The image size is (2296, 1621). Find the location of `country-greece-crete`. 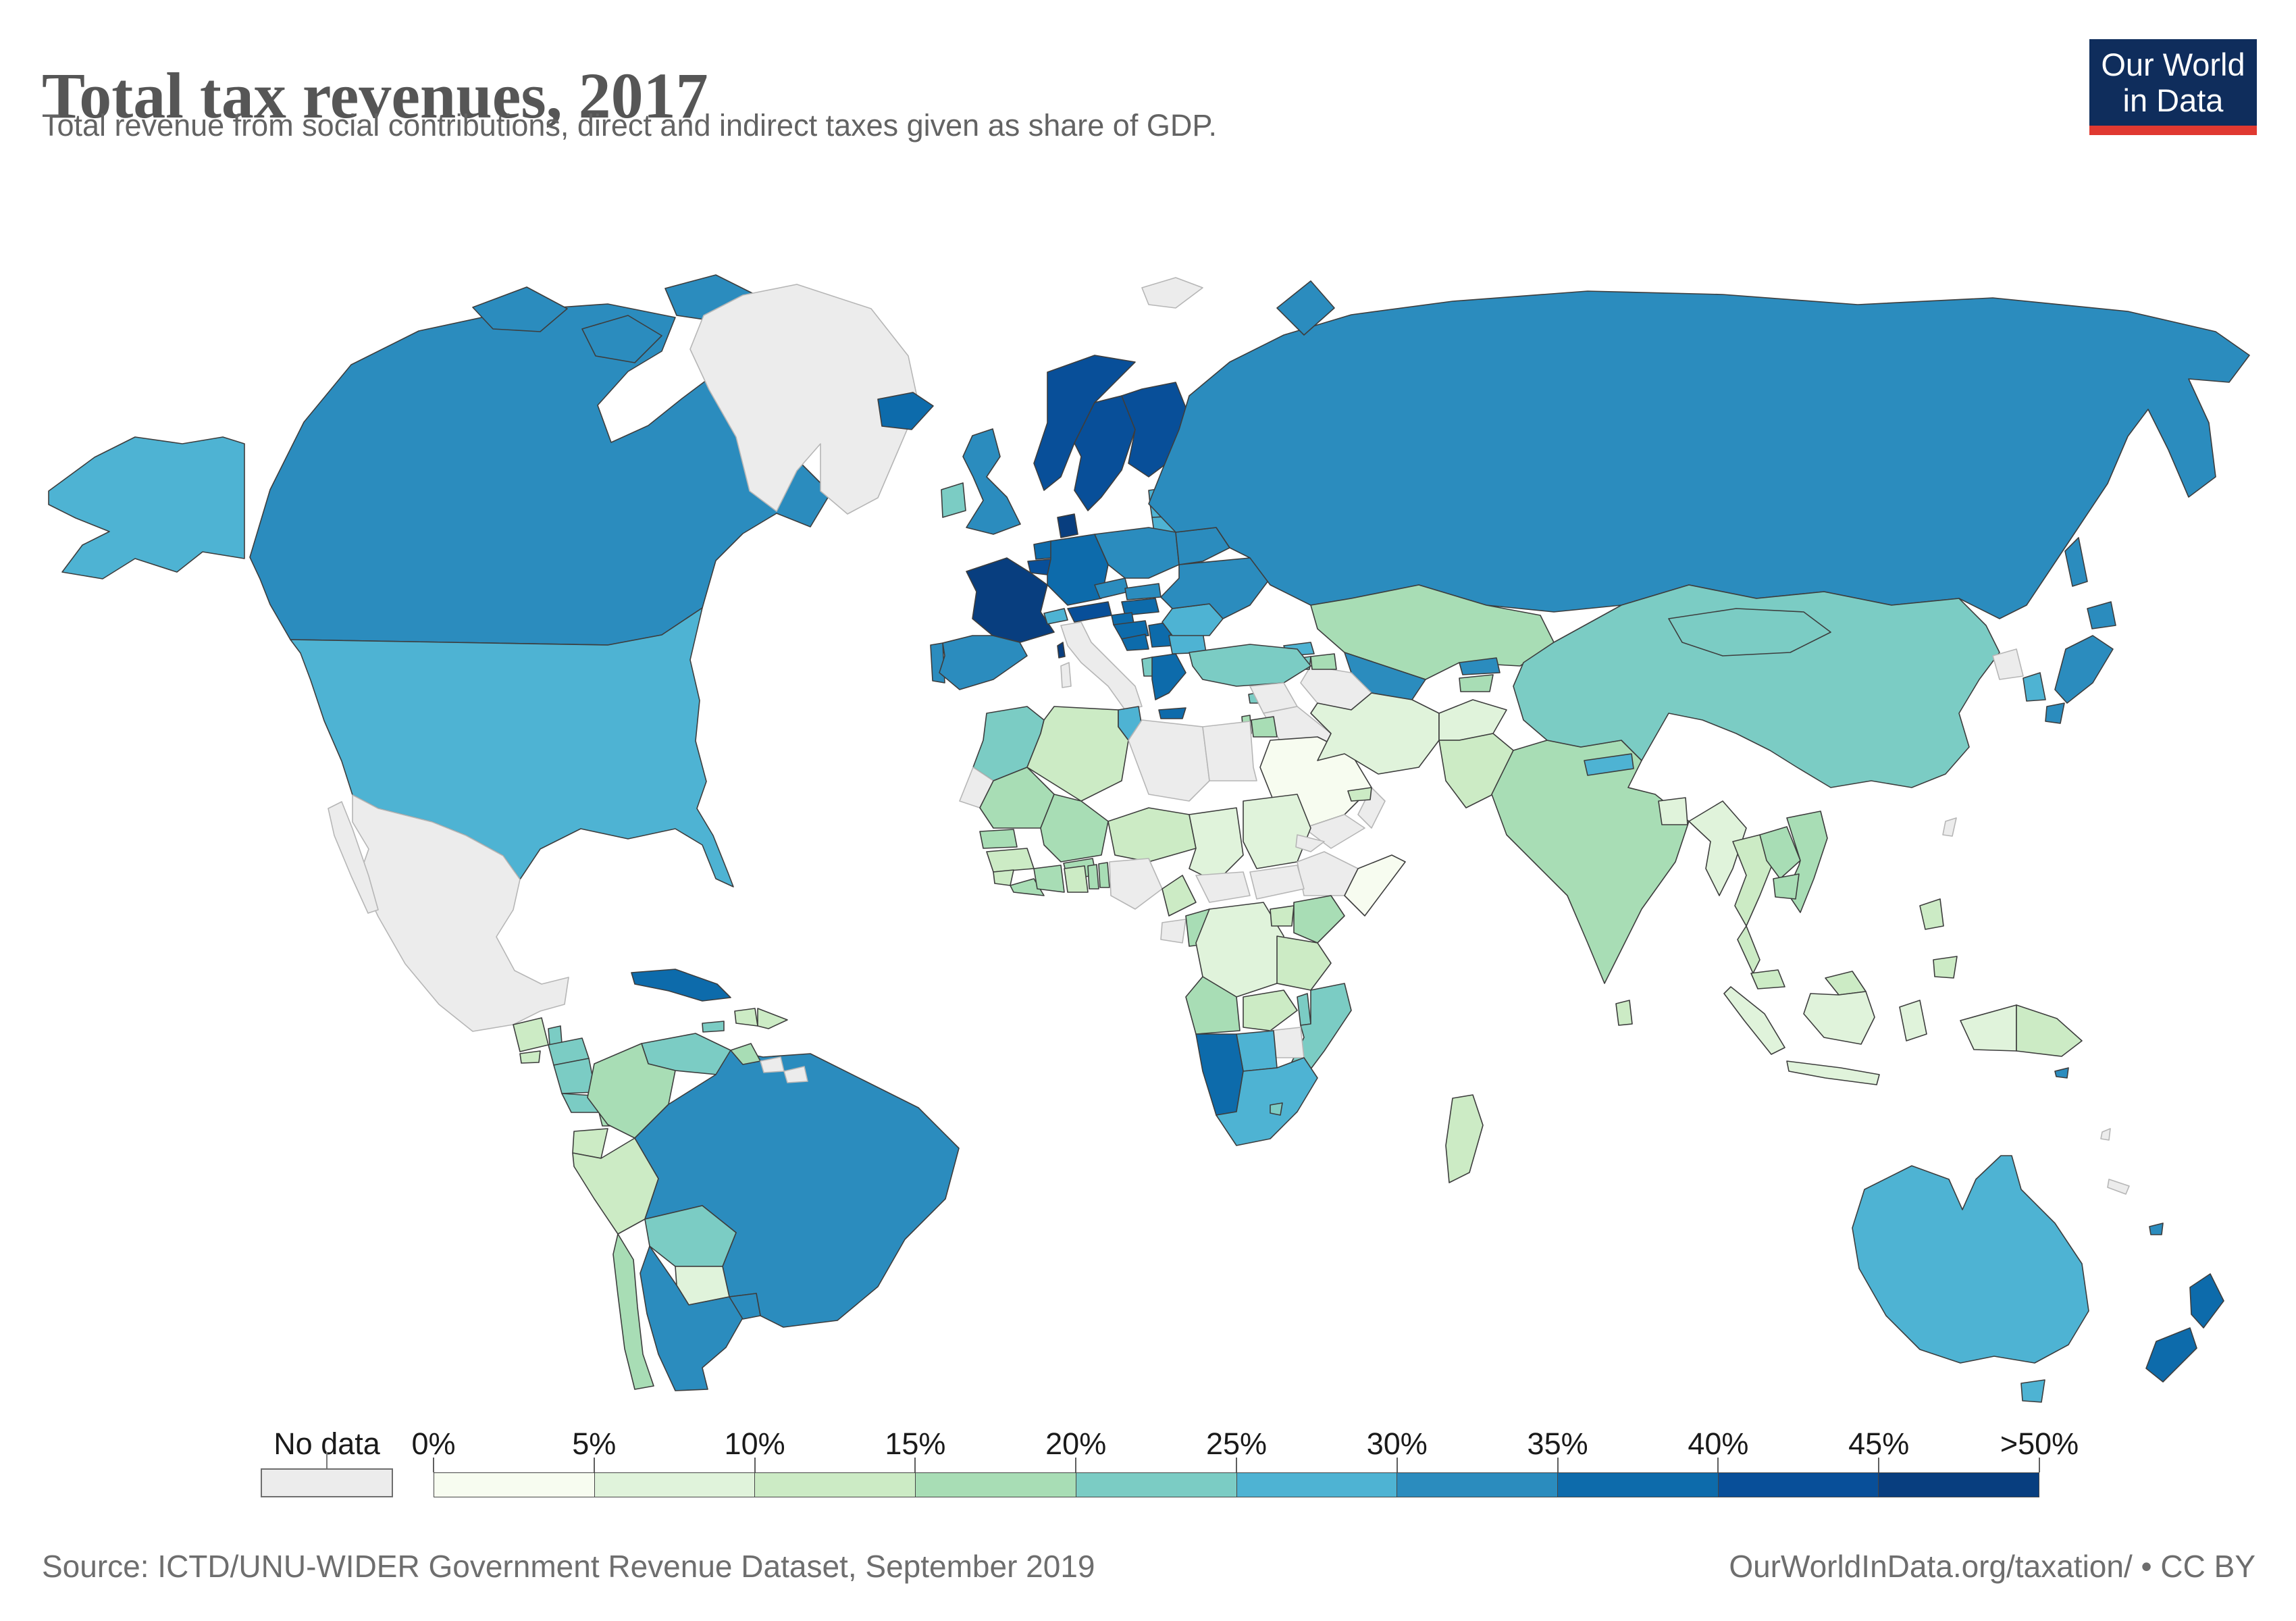

country-greece-crete is located at coordinates (1172, 713).